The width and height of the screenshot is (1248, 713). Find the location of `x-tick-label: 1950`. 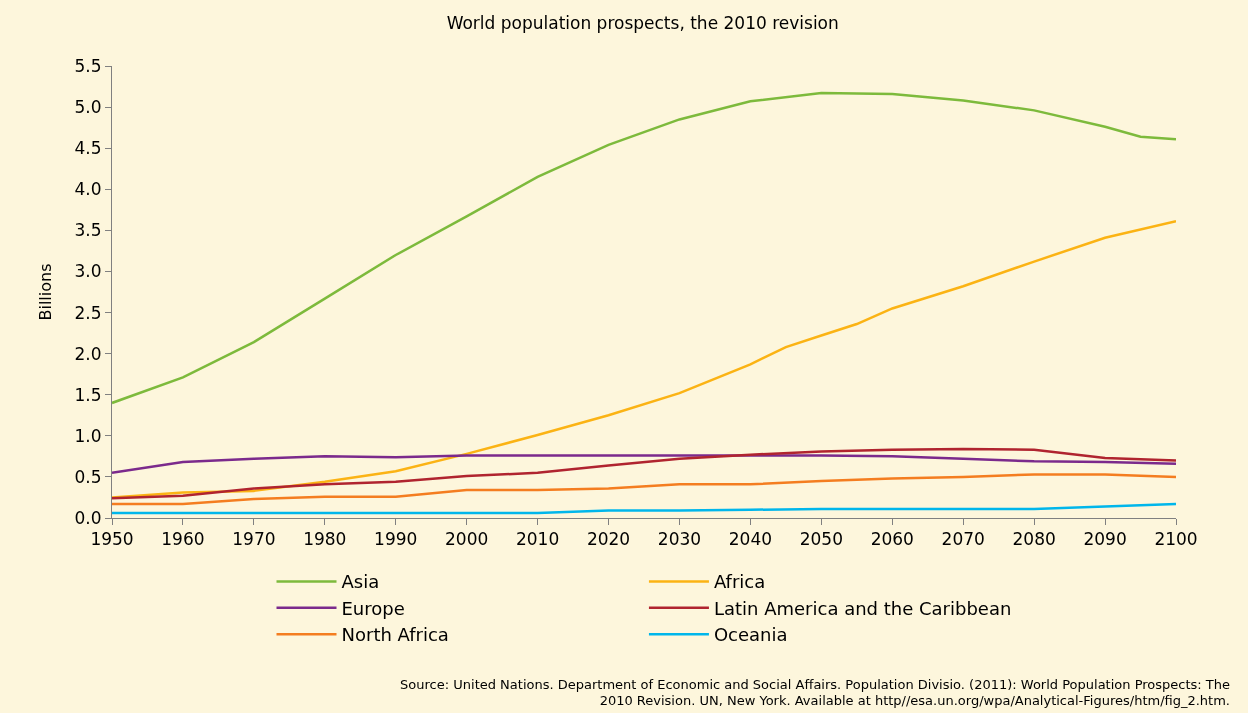

x-tick-label: 1950 is located at coordinates (112, 539).